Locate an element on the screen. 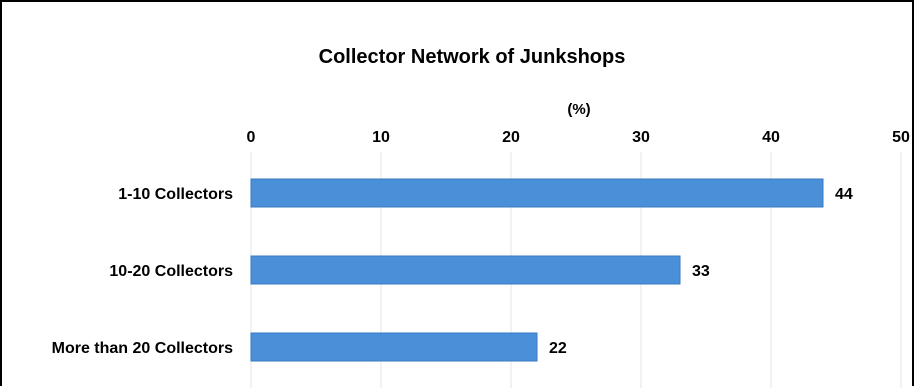 The width and height of the screenshot is (914, 388). x-axis-label: (%) is located at coordinates (578, 109).